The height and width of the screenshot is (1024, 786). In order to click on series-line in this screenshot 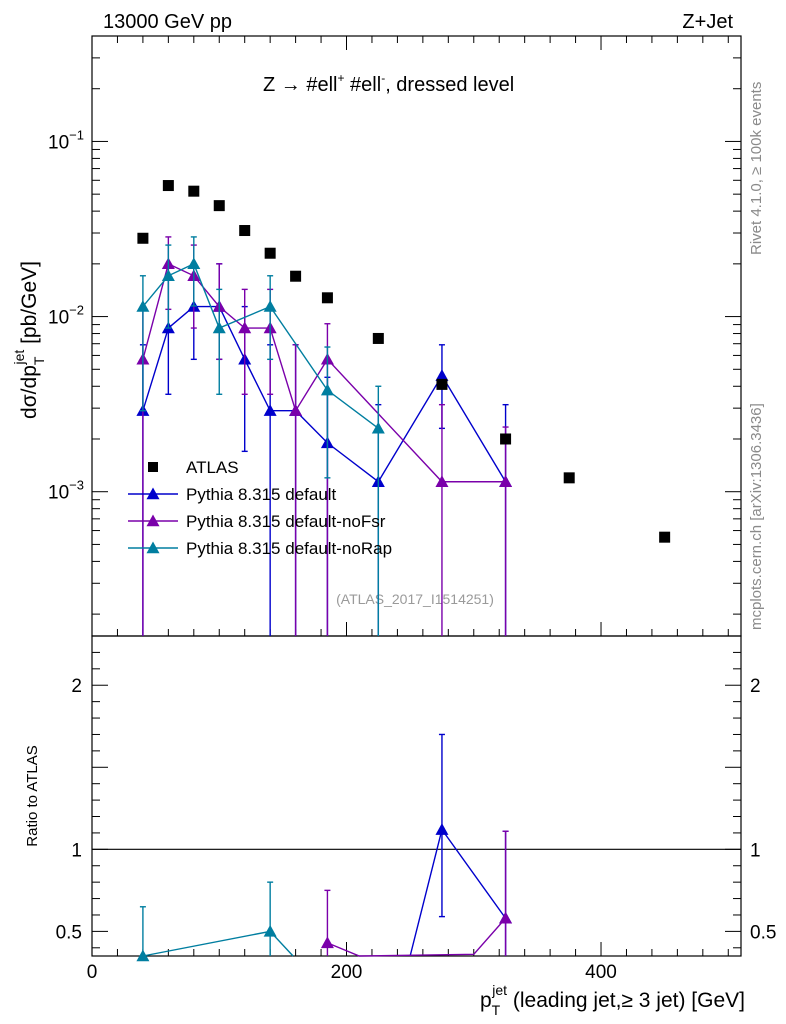, I will do `click(260, 345)`.